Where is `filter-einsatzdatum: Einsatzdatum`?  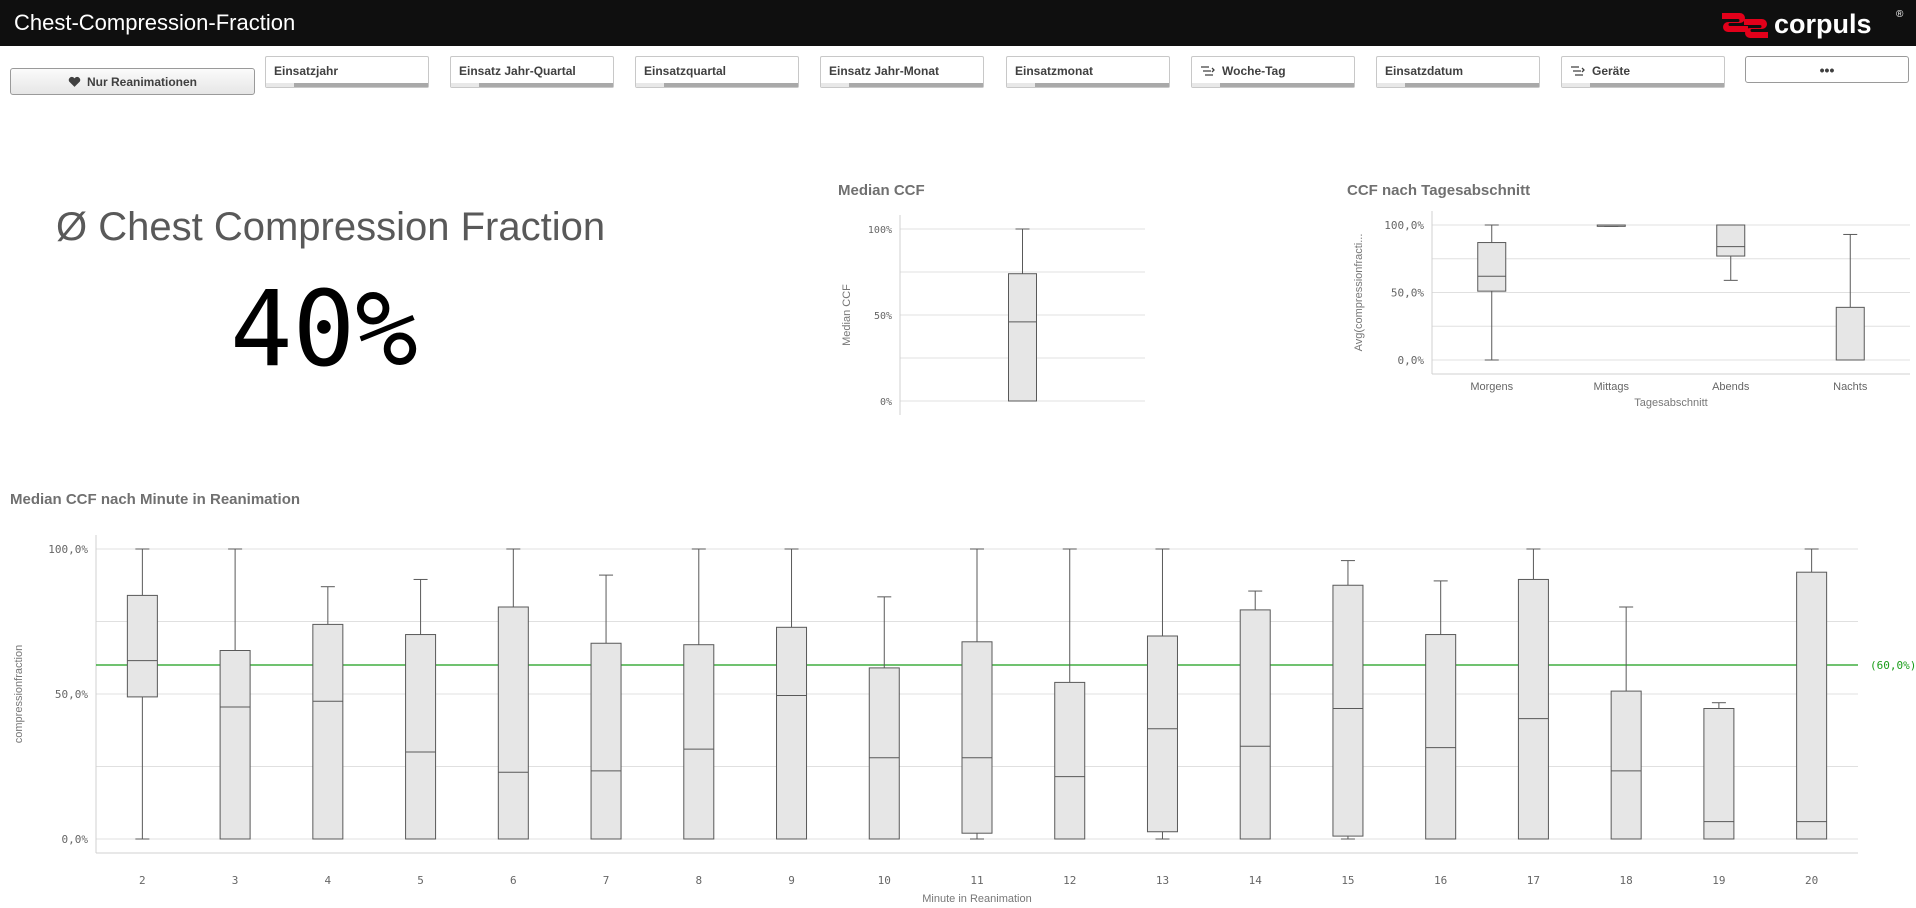 filter-einsatzdatum: Einsatzdatum is located at coordinates (1458, 72).